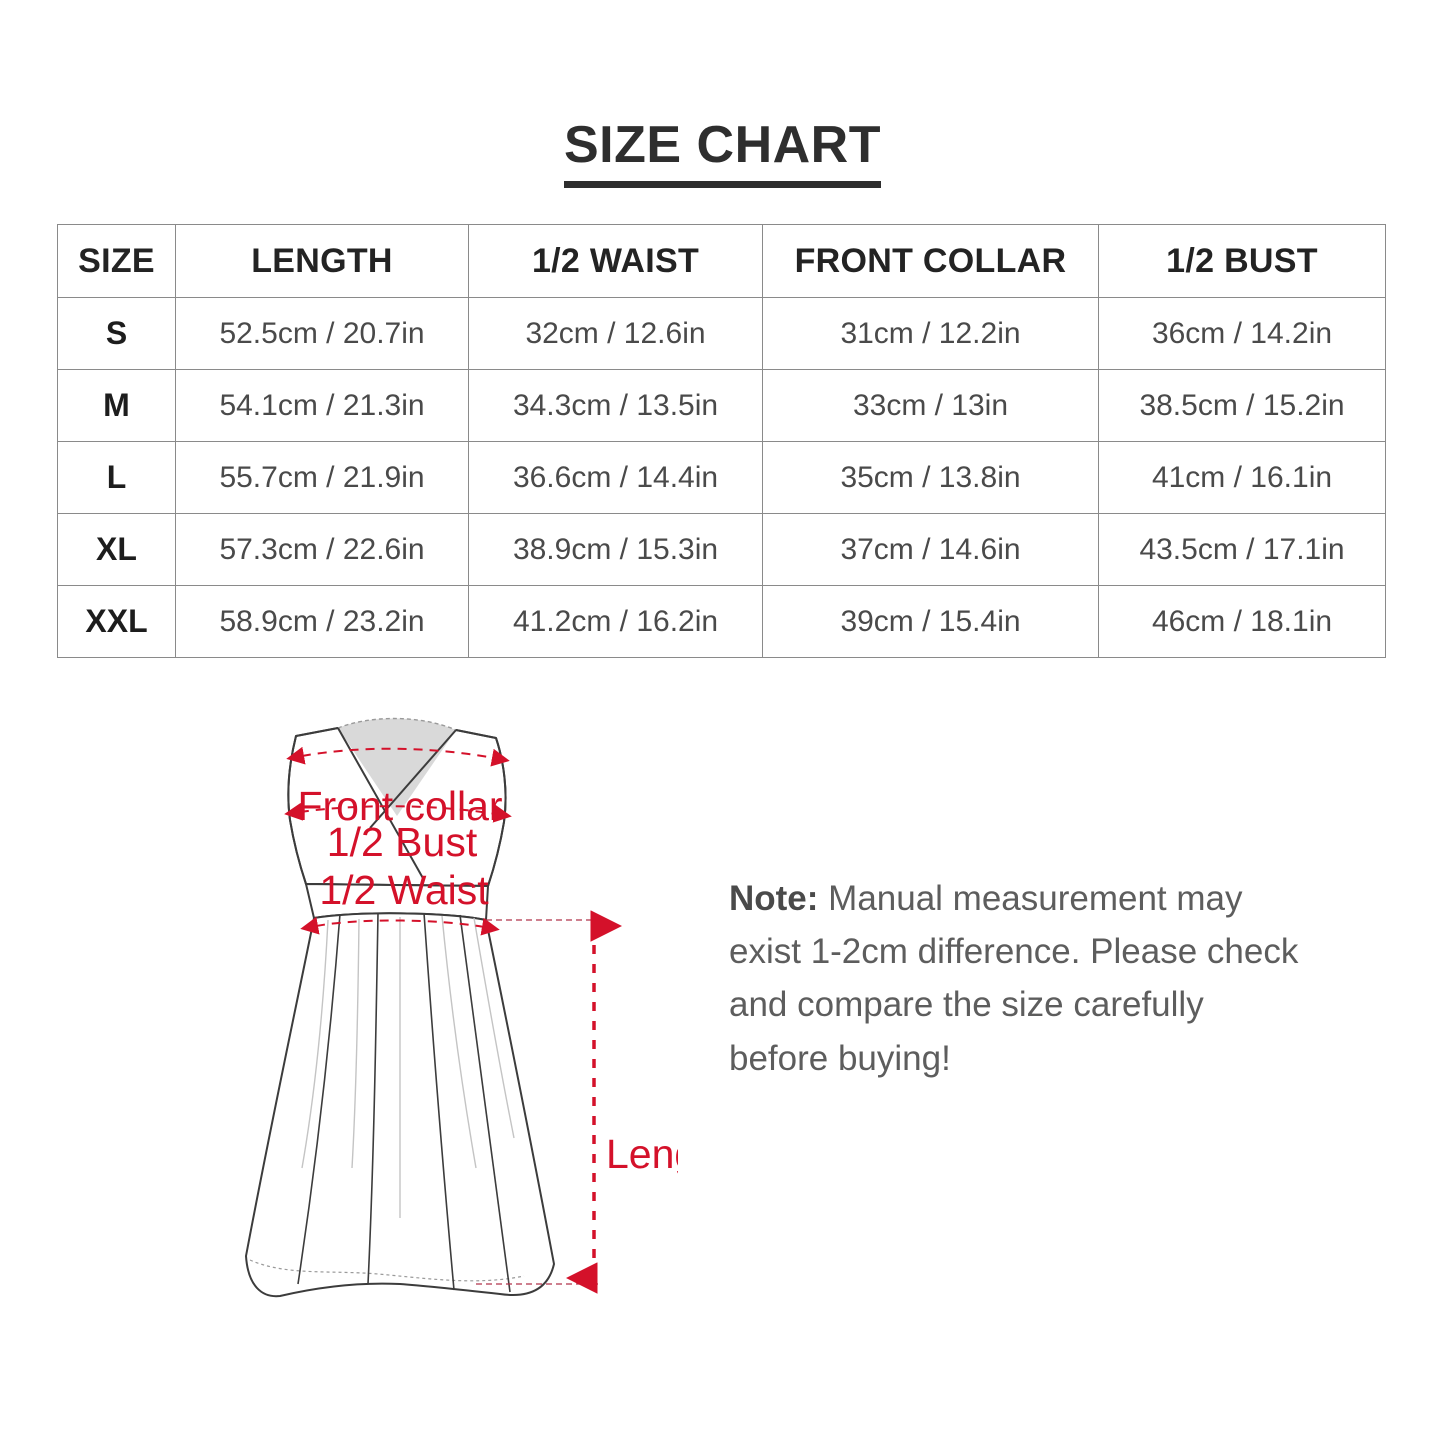  Describe the element at coordinates (116, 333) in the screenshot. I see `cell-size: S` at that location.